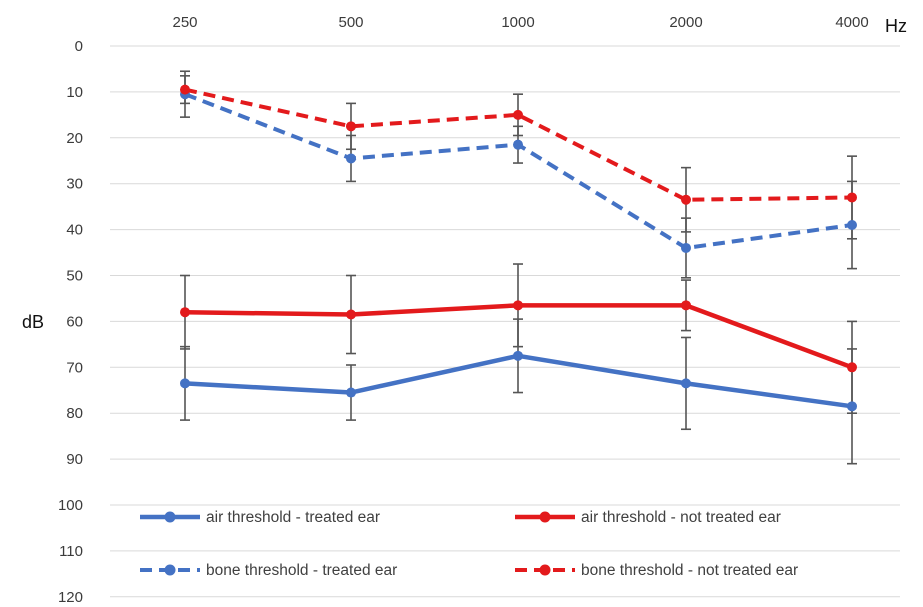 The width and height of the screenshot is (923, 607). What do you see at coordinates (681, 517) in the screenshot?
I see `legend-label: air threshold - not treated ear` at bounding box center [681, 517].